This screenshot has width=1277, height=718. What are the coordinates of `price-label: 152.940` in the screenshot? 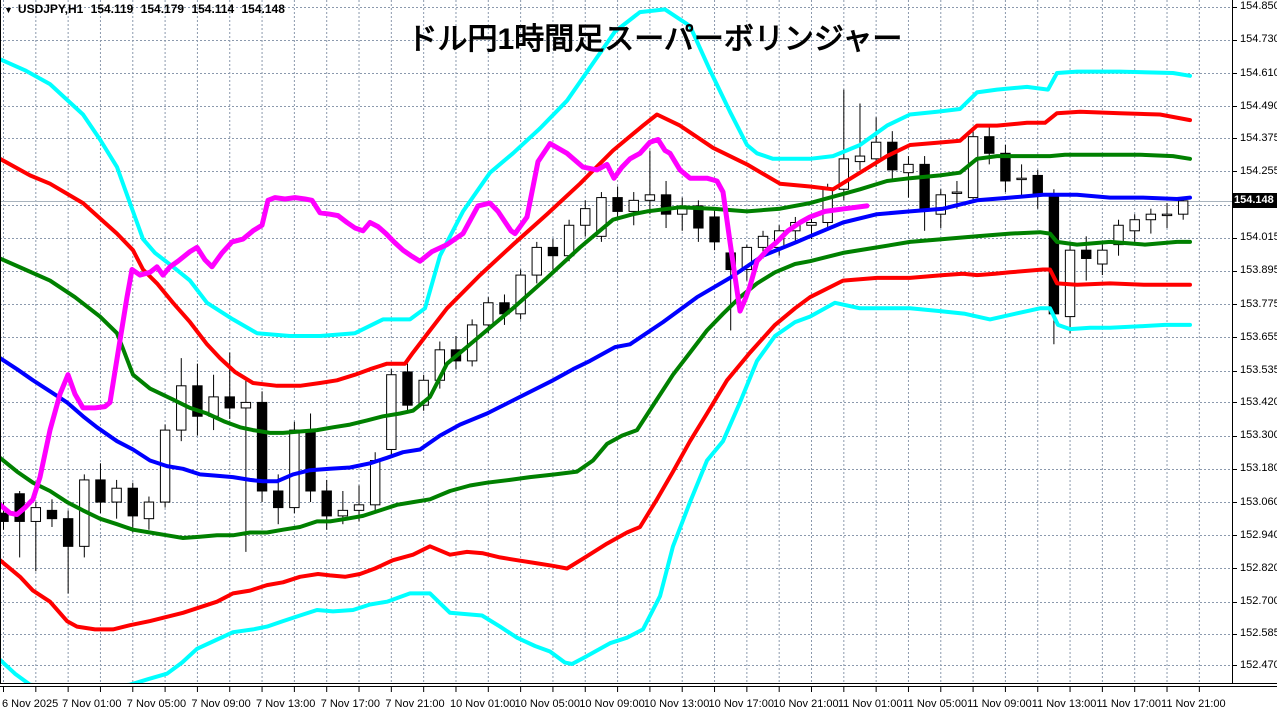 It's located at (1258, 534).